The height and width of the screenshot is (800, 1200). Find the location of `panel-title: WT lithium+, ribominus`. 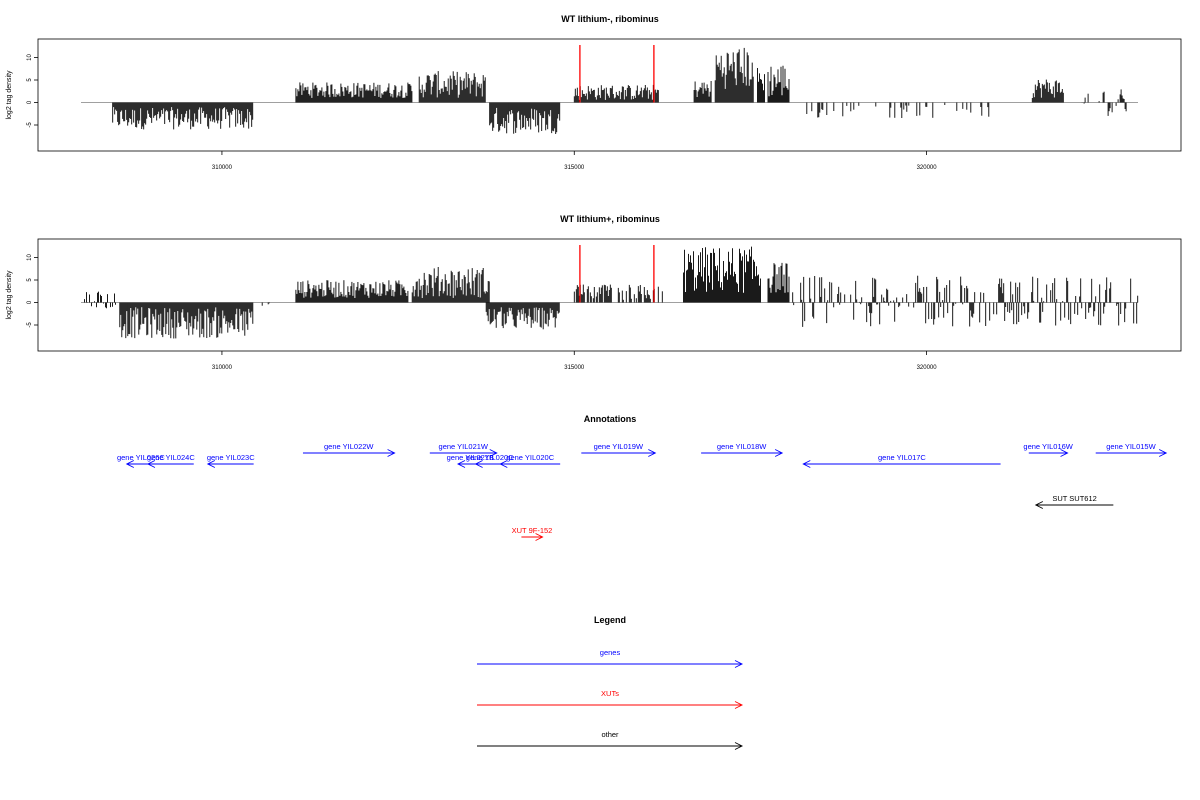

panel-title: WT lithium+, ribominus is located at coordinates (610, 219).